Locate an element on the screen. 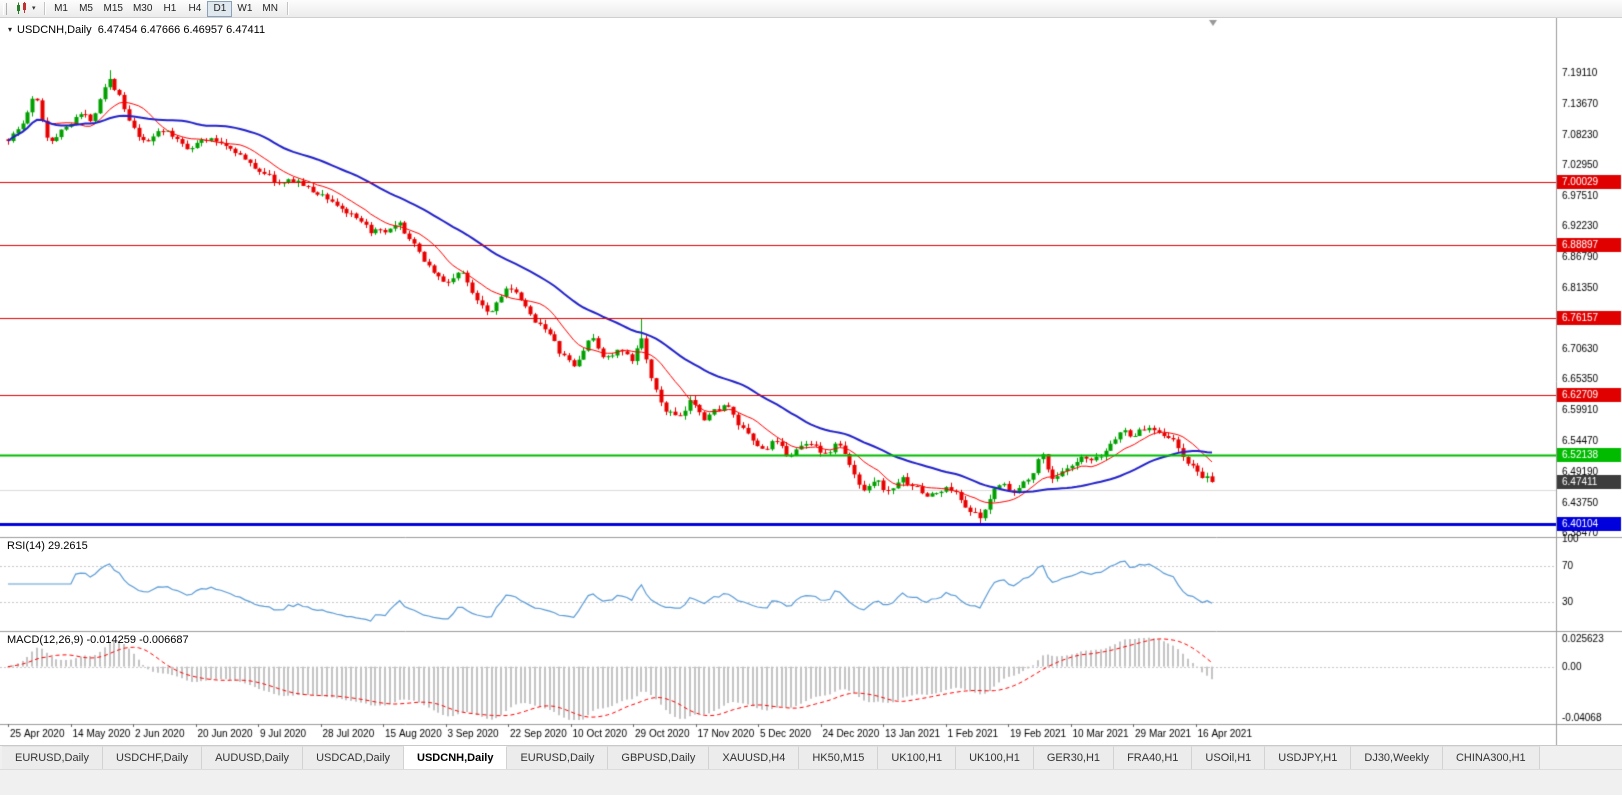  chart-tab-usdchf-daily: USDCHF,Daily is located at coordinates (152, 757).